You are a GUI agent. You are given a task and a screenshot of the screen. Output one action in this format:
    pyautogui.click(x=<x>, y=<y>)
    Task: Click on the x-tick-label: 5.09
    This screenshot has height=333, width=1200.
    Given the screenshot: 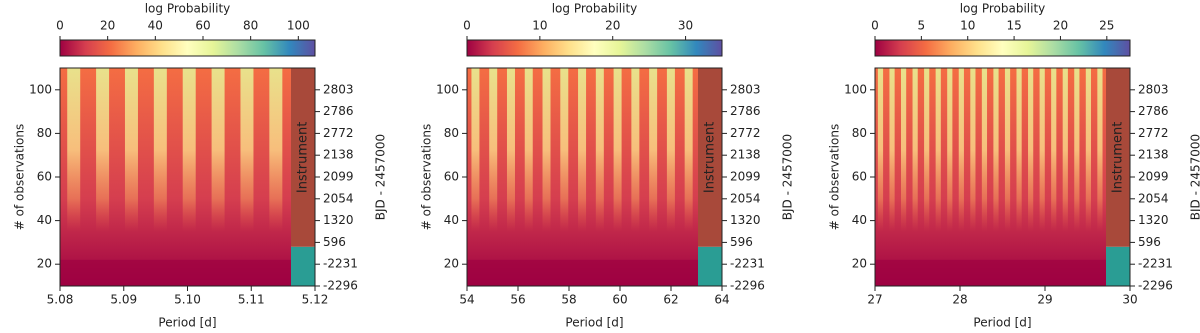 What is the action you would take?
    pyautogui.click(x=123, y=300)
    